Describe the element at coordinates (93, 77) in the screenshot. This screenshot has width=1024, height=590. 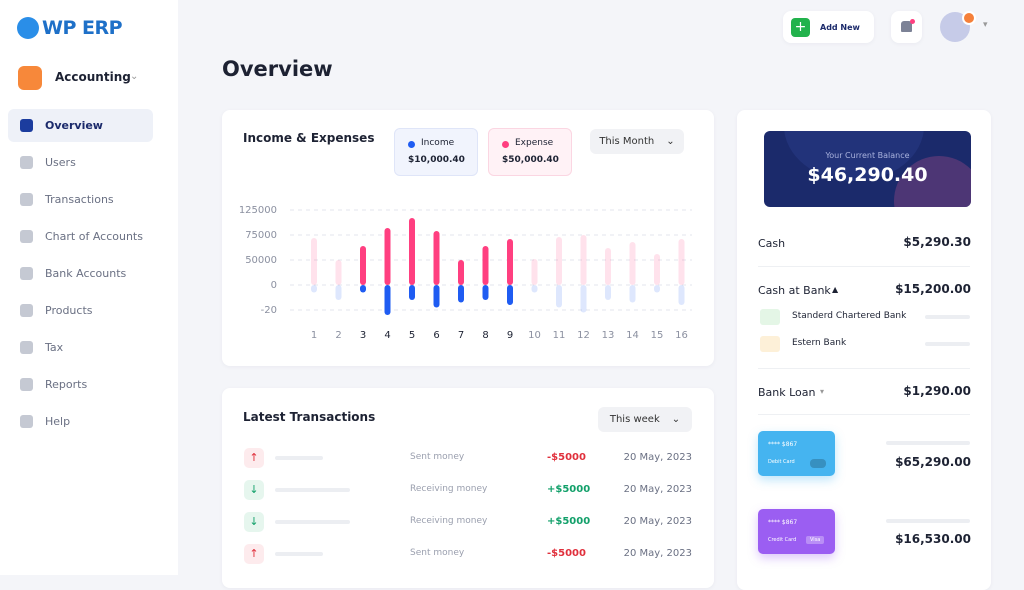
I see `module-switch: Accounting` at that location.